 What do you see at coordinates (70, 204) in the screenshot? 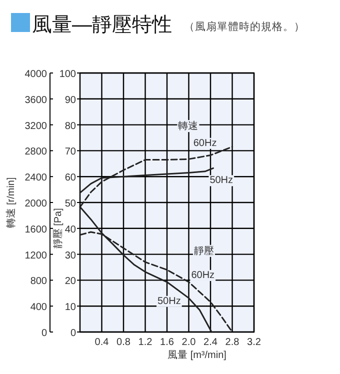
I see `y-tick-label: 50` at bounding box center [70, 204].